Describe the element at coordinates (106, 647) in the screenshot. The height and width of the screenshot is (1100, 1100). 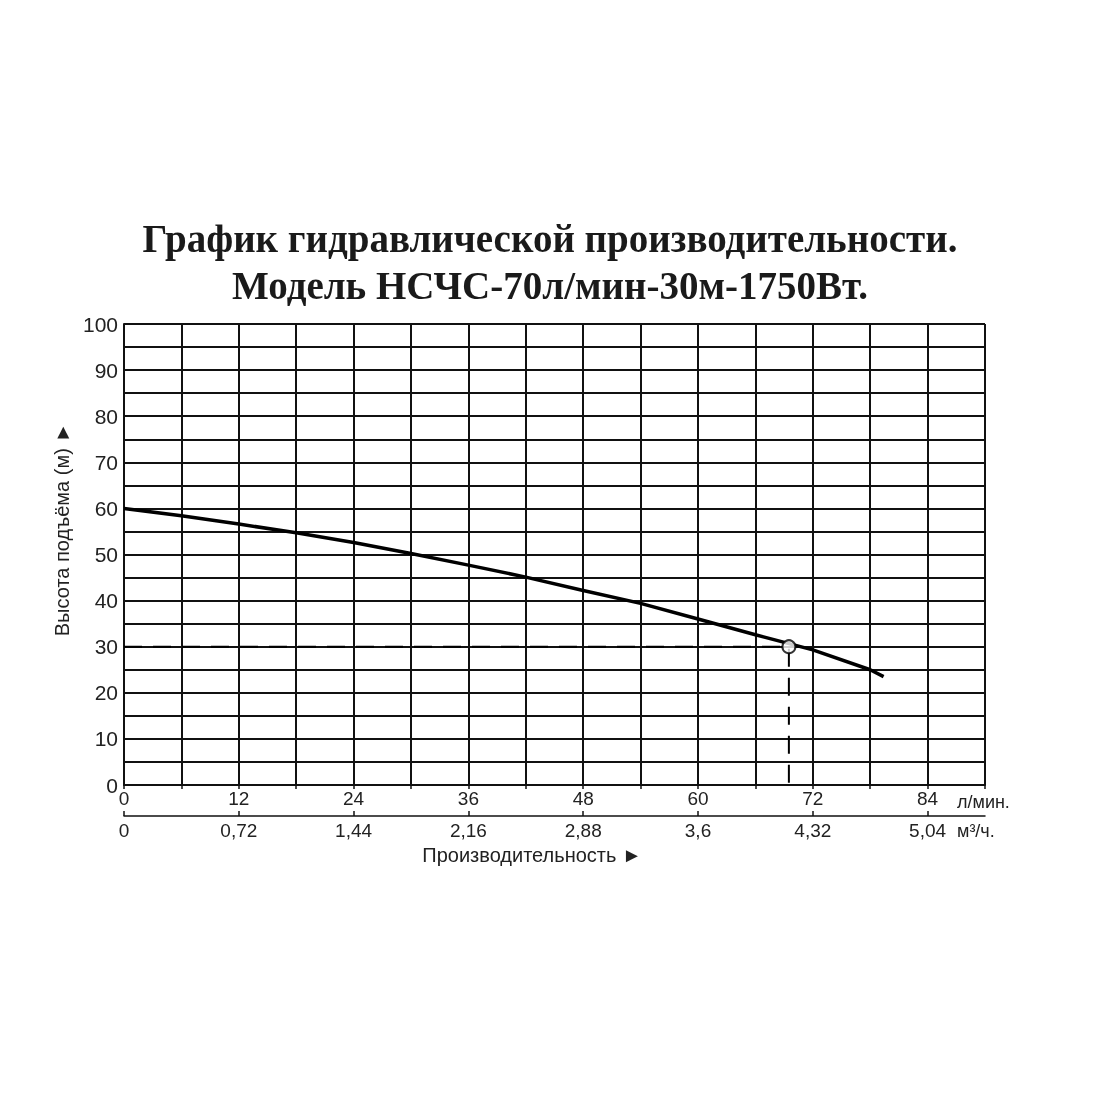
I see `y-tick-label: 30` at that location.